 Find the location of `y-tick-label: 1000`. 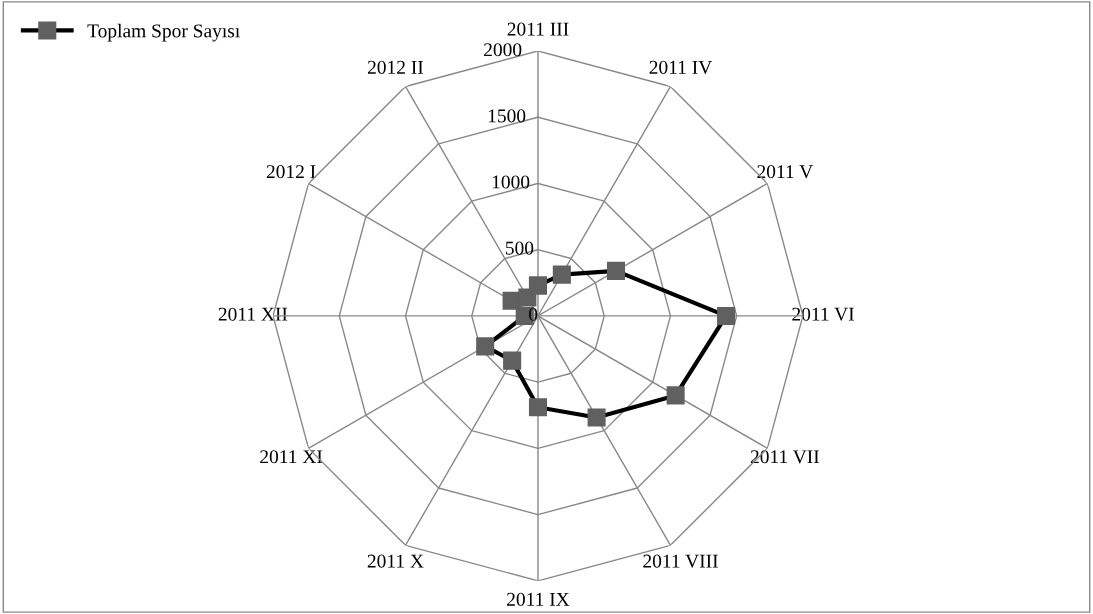

y-tick-label: 1000 is located at coordinates (511, 182).